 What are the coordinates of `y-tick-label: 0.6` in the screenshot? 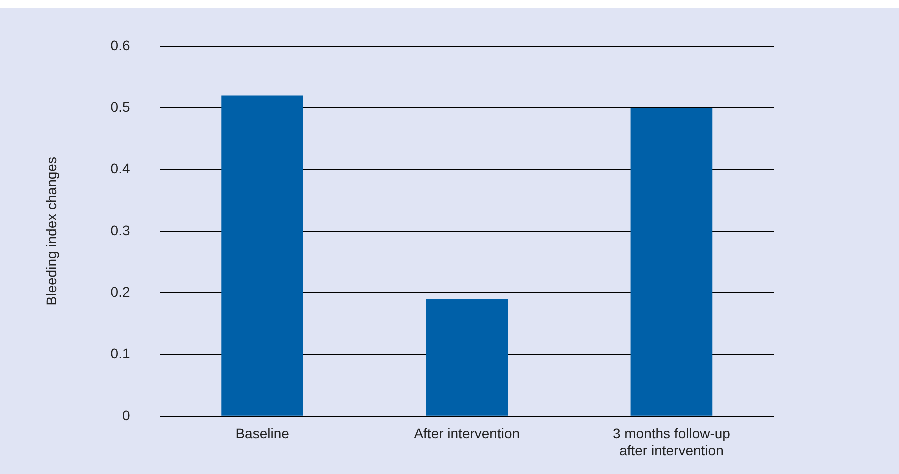 It's located at (120, 45).